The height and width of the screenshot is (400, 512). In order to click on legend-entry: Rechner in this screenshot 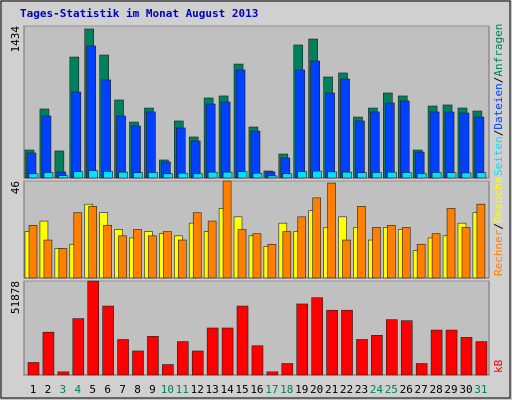, I will do `click(498, 252)`.